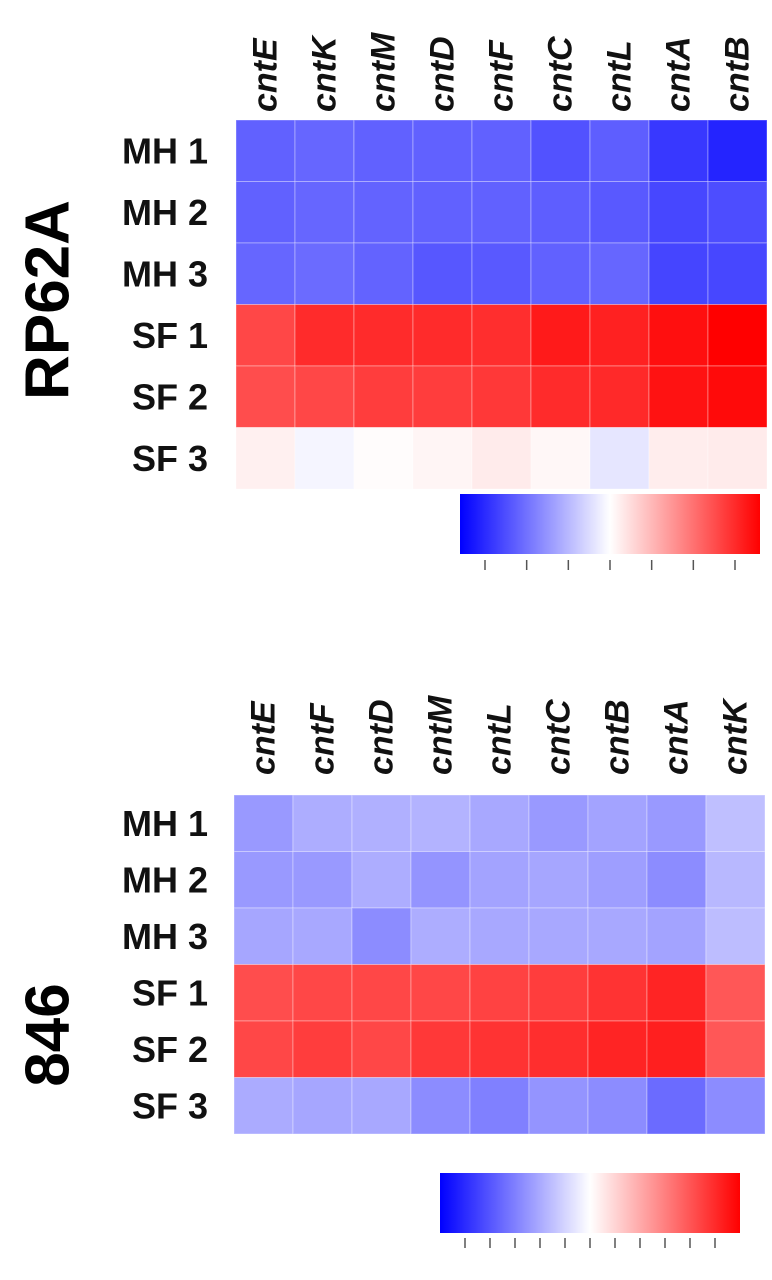 This screenshot has height=1280, width=772. I want to click on row-label: MH 3, so click(165, 936).